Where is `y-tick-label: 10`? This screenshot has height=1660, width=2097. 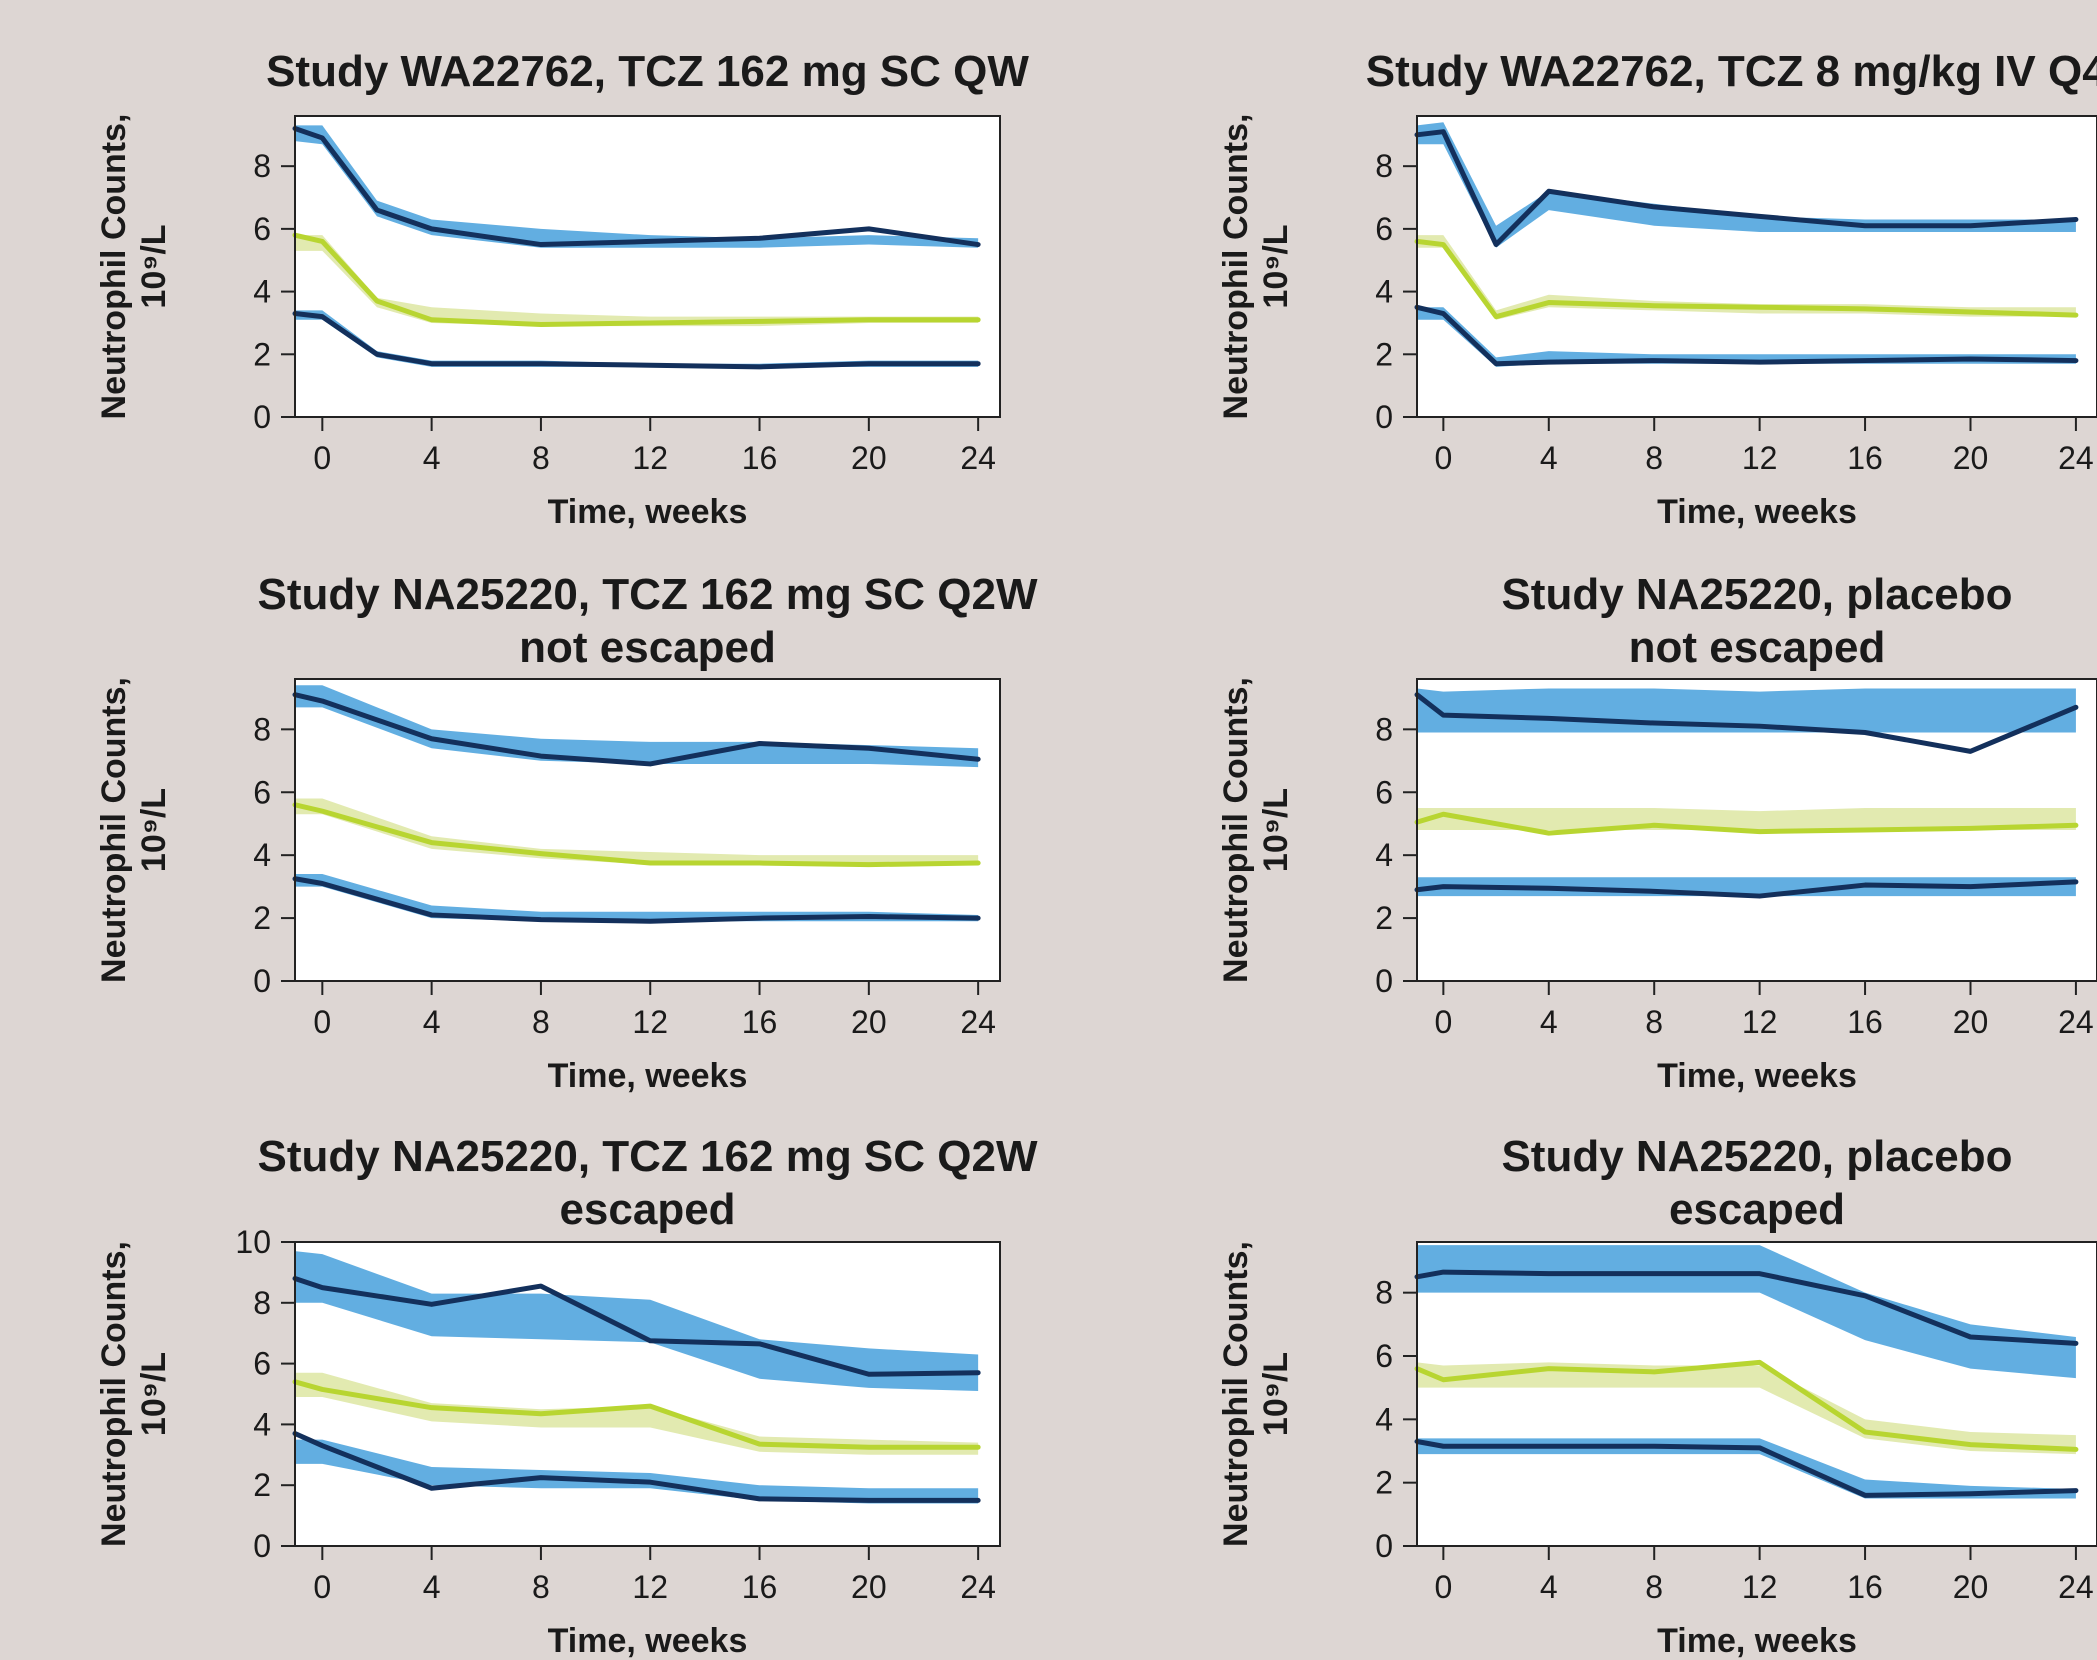
y-tick-label: 10 is located at coordinates (253, 1242).